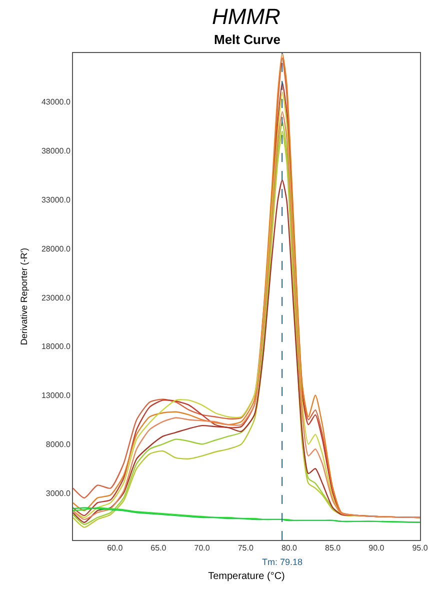 This screenshot has width=440, height=592. Describe the element at coordinates (246, 16) in the screenshot. I see `chart-title: HMMR` at that location.